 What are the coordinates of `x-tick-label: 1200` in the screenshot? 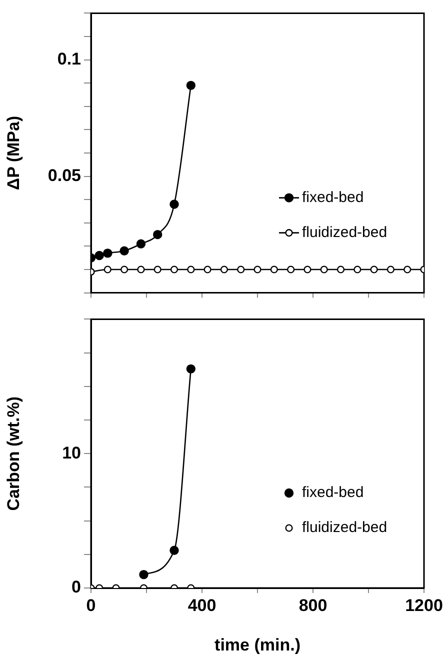 It's located at (424, 605).